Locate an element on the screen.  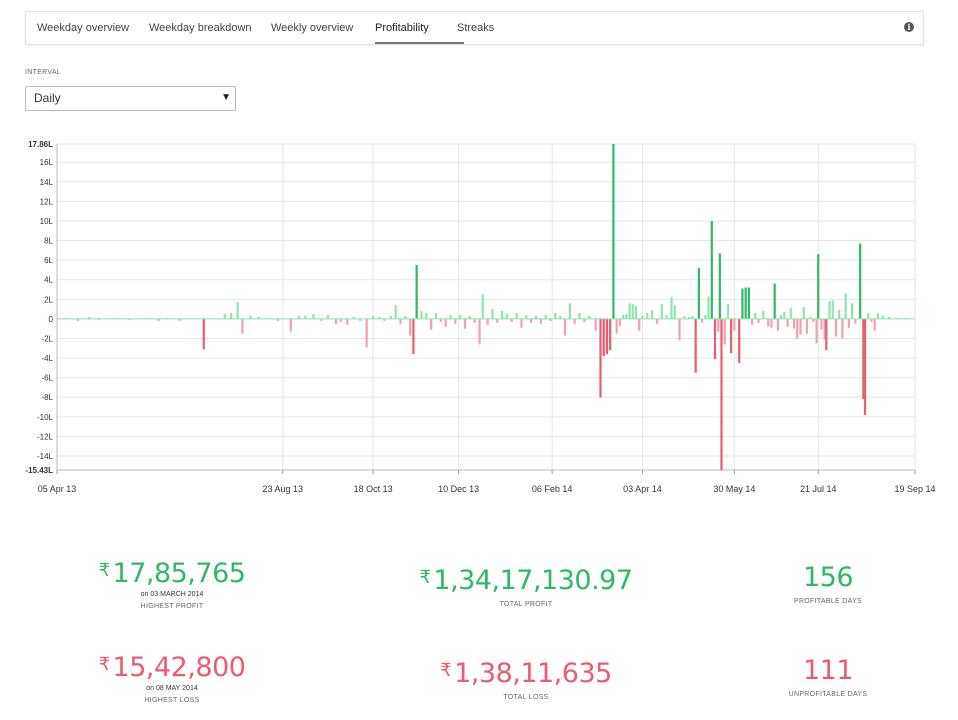
tab-weekday-breakdown: Weekday breakdown is located at coordinates (200, 28).